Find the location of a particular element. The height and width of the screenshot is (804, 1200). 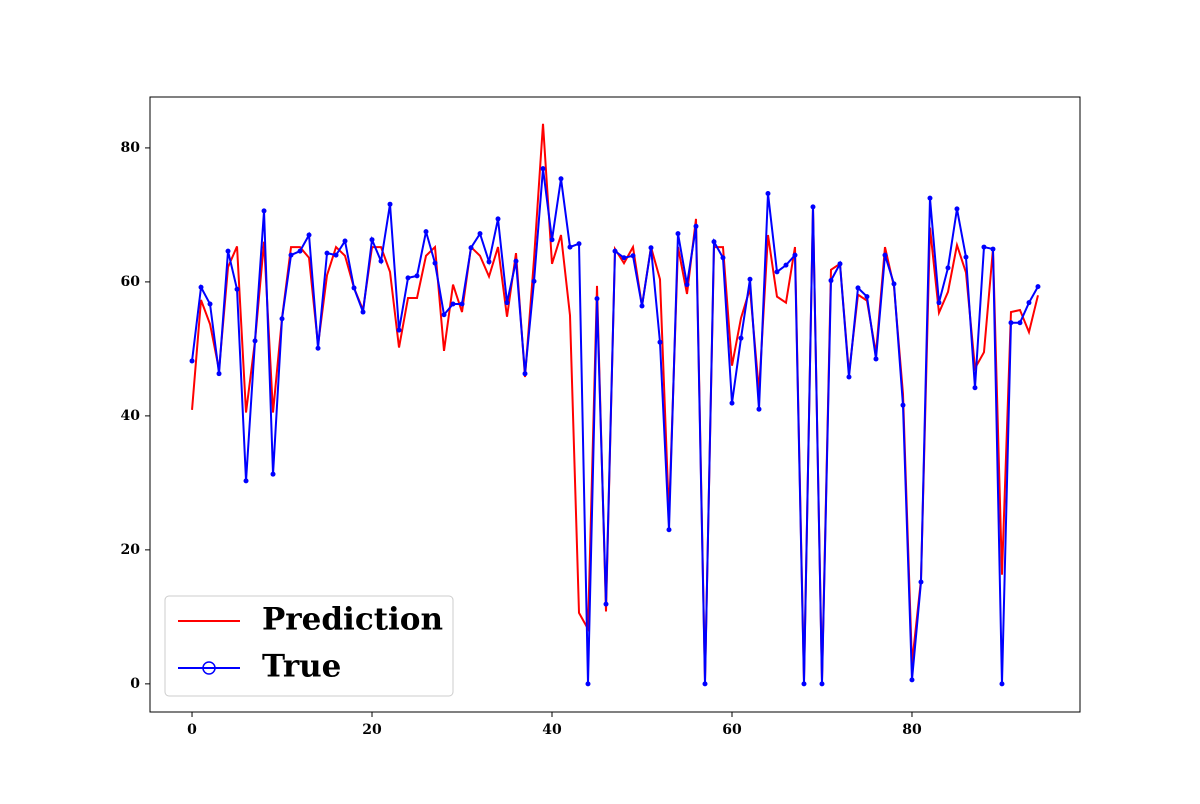

y-tick-label: 60 is located at coordinates (131, 282).